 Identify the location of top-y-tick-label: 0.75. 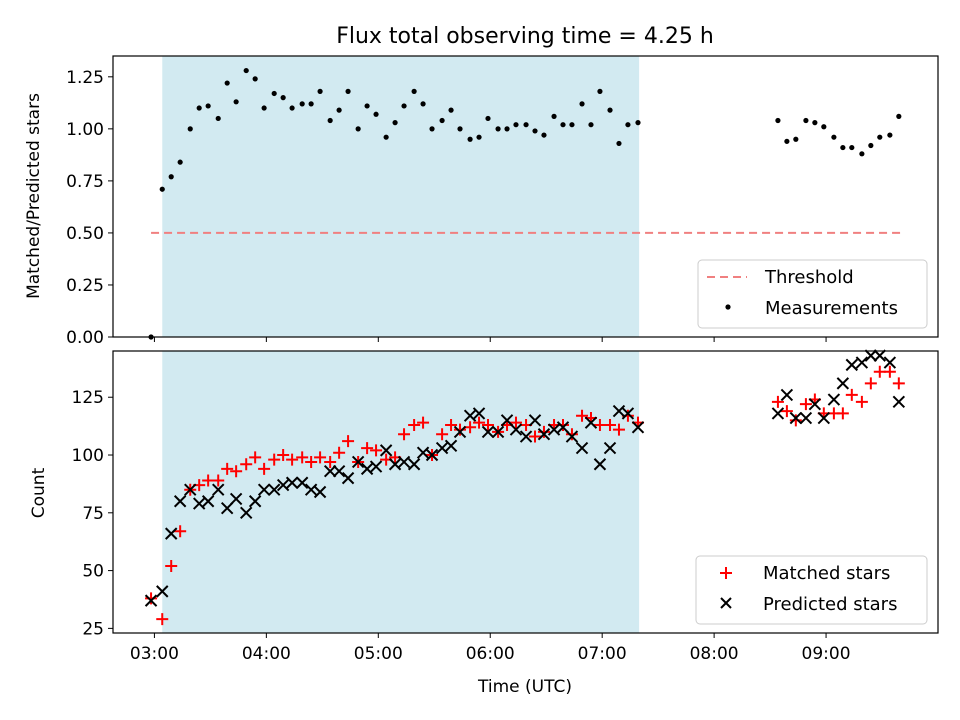
(85, 182).